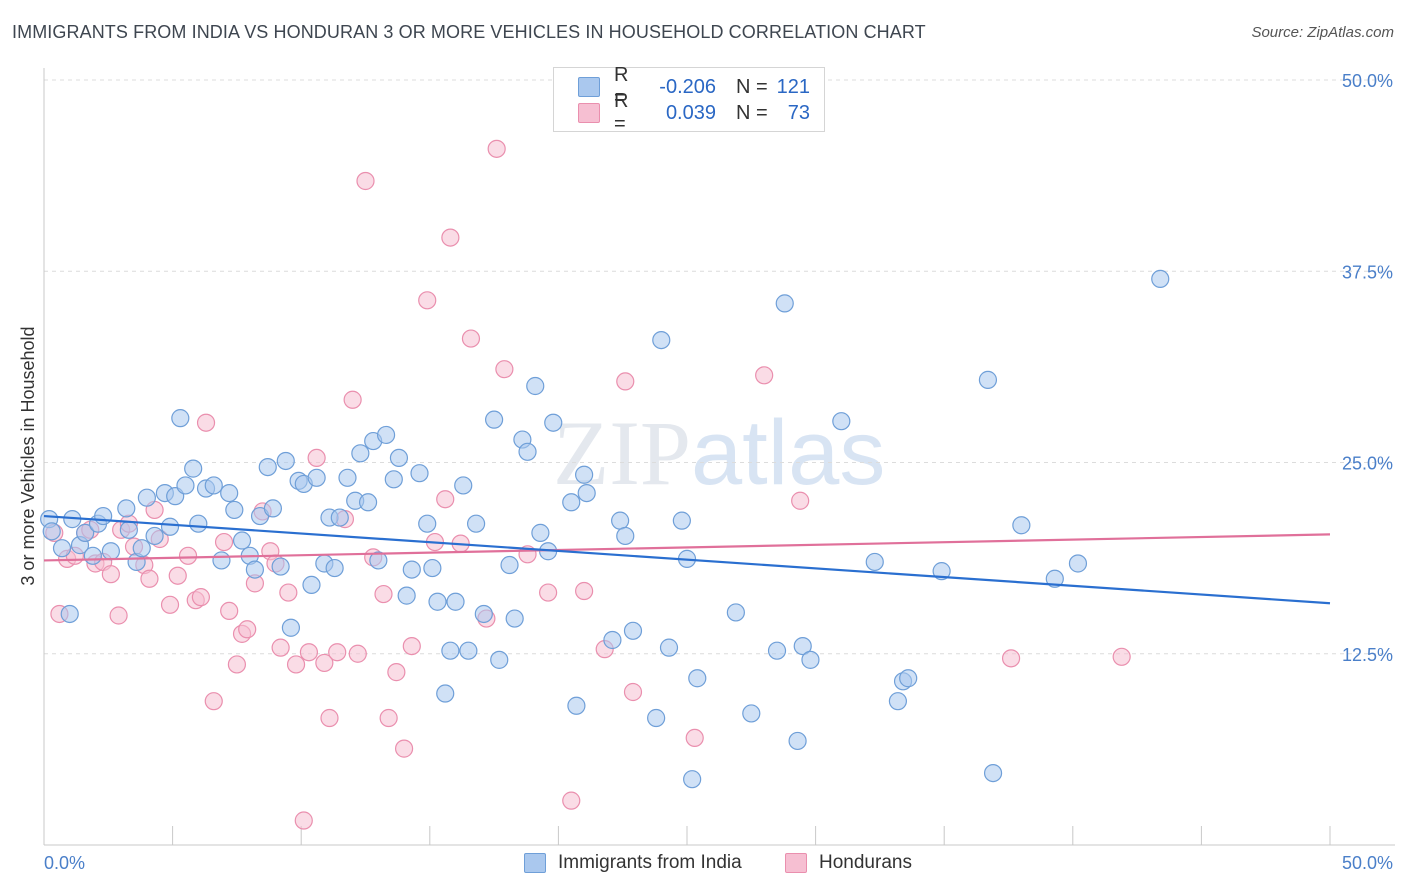  Describe the element at coordinates (535, 863) in the screenshot. I see `india-legend-swatch` at that location.